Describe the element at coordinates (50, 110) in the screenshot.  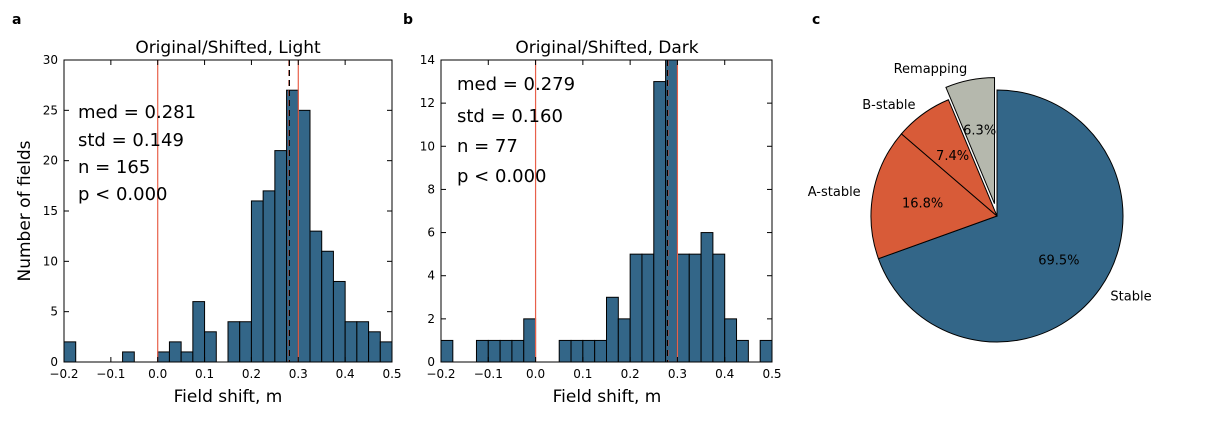
I see `y-tick-label: 25` at that location.